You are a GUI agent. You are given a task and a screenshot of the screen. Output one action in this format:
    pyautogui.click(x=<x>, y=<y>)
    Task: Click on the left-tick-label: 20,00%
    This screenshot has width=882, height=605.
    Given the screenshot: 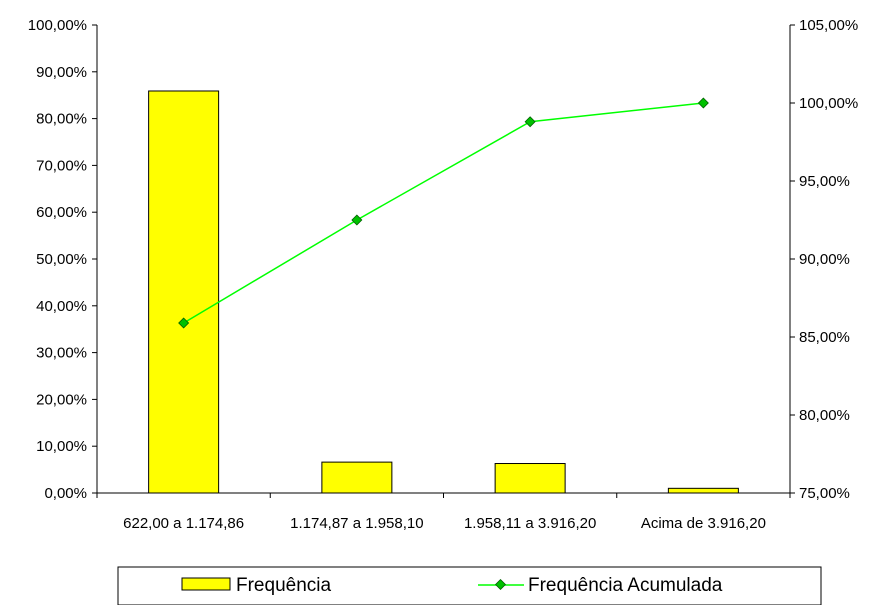 What is the action you would take?
    pyautogui.click(x=61, y=399)
    